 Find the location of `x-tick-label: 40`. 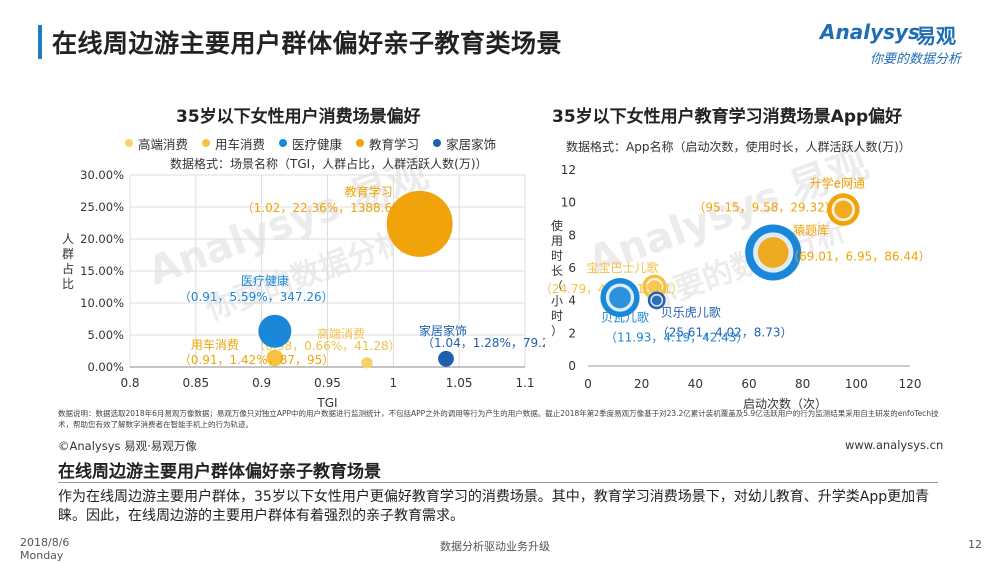

x-tick-label: 40 is located at coordinates (695, 384).